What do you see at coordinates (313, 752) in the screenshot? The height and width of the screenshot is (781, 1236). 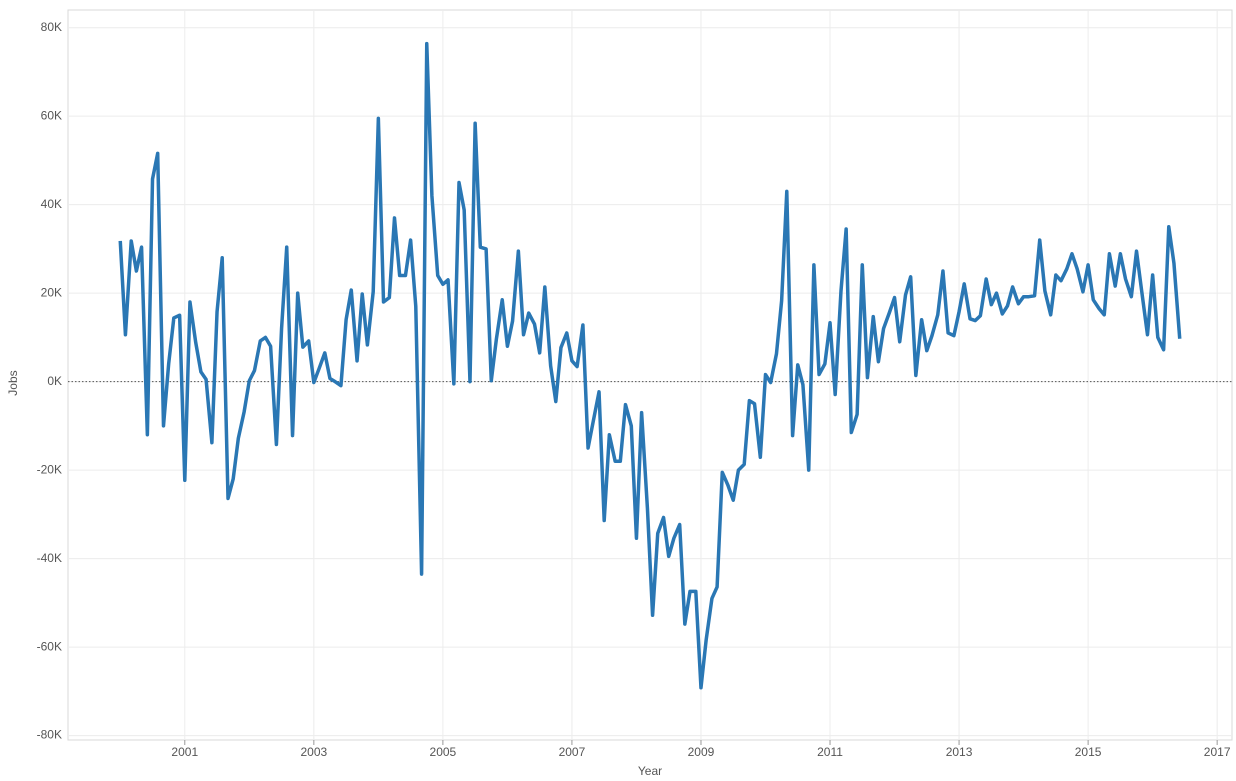 I see `x-tick-label: 2003` at bounding box center [313, 752].